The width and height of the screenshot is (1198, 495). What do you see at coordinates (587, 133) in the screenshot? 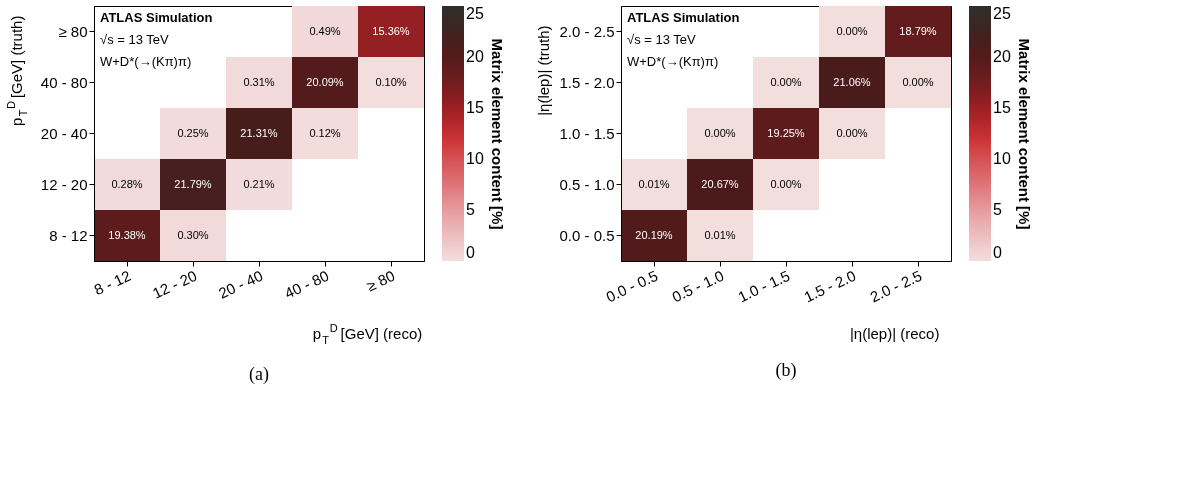
I see `y-tick-label: 1.0 - 1.5` at bounding box center [587, 133].